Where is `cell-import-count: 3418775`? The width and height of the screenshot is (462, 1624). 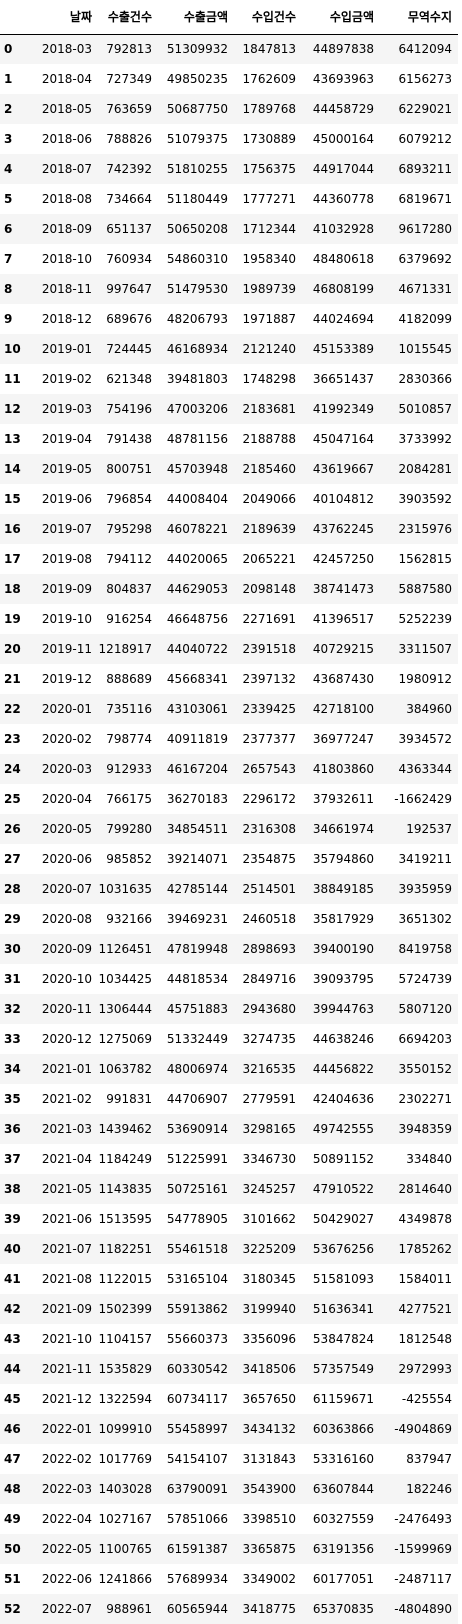 cell-import-count: 3418775 is located at coordinates (269, 1609).